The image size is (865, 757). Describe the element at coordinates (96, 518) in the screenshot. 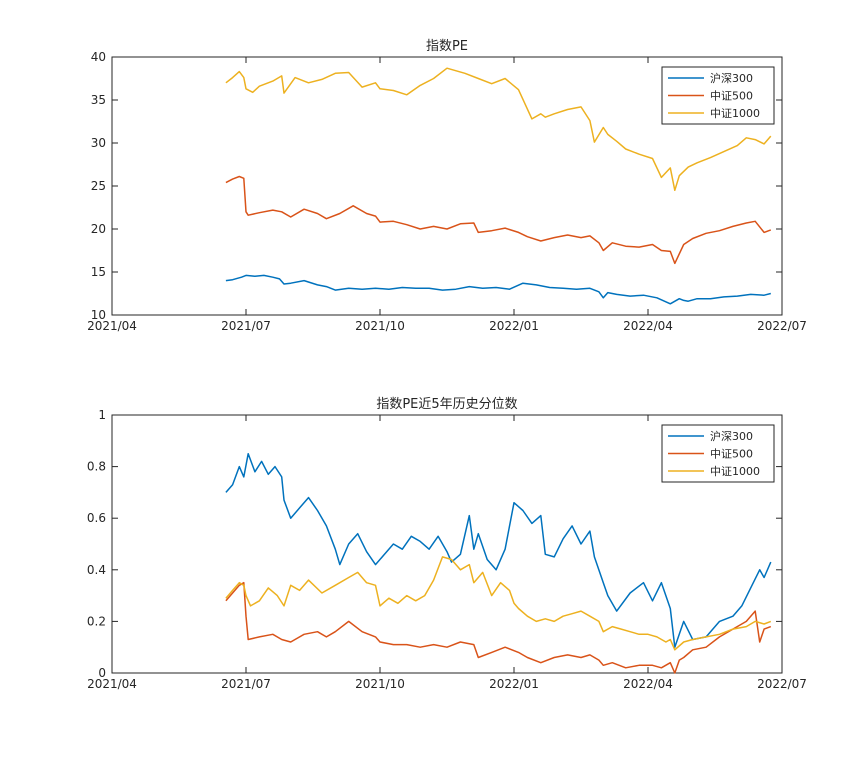

I see `pe-percentile-chart-y-tick-label: 0.6` at that location.